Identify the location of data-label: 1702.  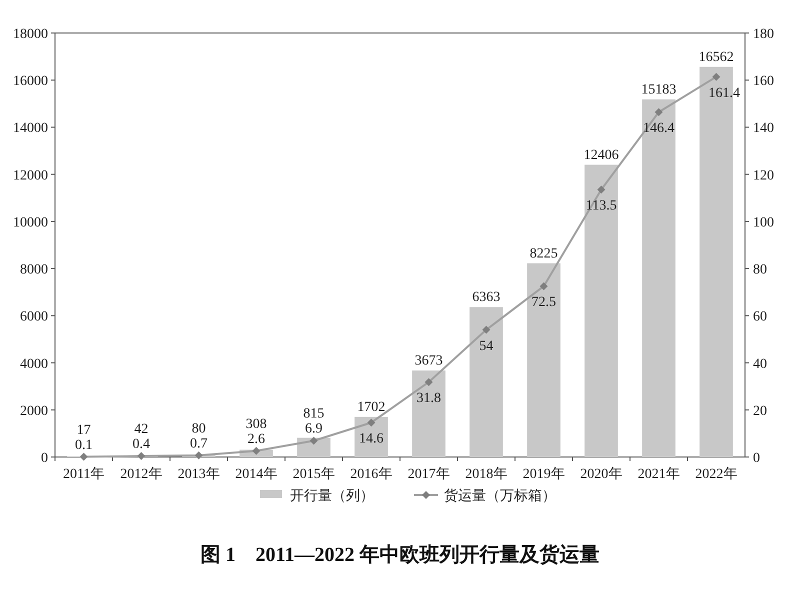
(371, 407).